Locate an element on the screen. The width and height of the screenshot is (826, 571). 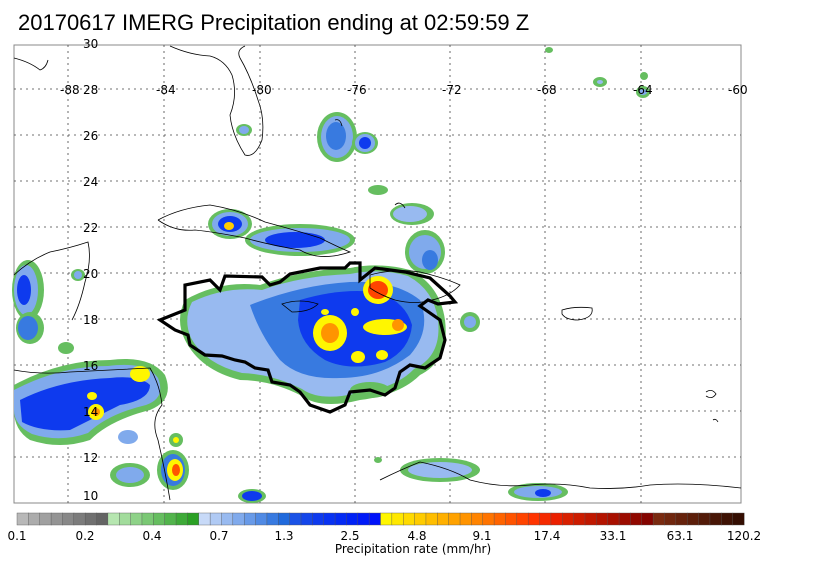
colorbar-tick: 17.4 is located at coordinates (547, 536).